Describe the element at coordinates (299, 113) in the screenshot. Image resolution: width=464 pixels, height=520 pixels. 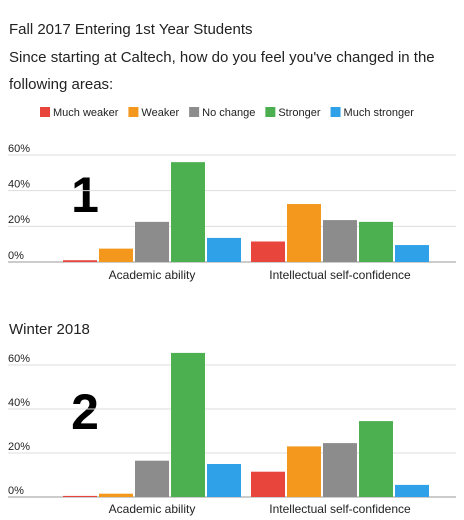
I see `legend-label: Stronger` at that location.